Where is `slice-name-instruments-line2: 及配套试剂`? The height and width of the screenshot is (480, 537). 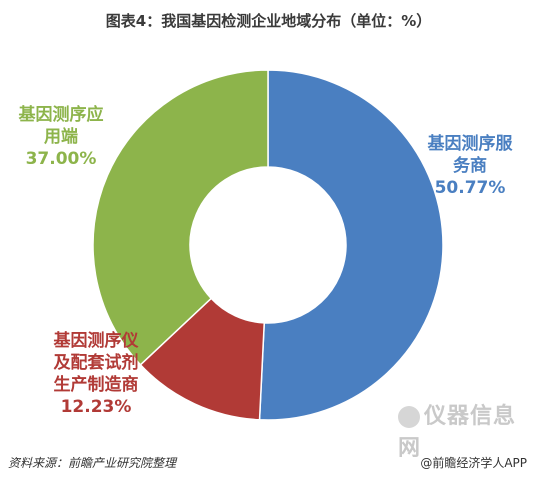
slice-name-instruments-line2: 及配套试剂 is located at coordinates (96, 363).